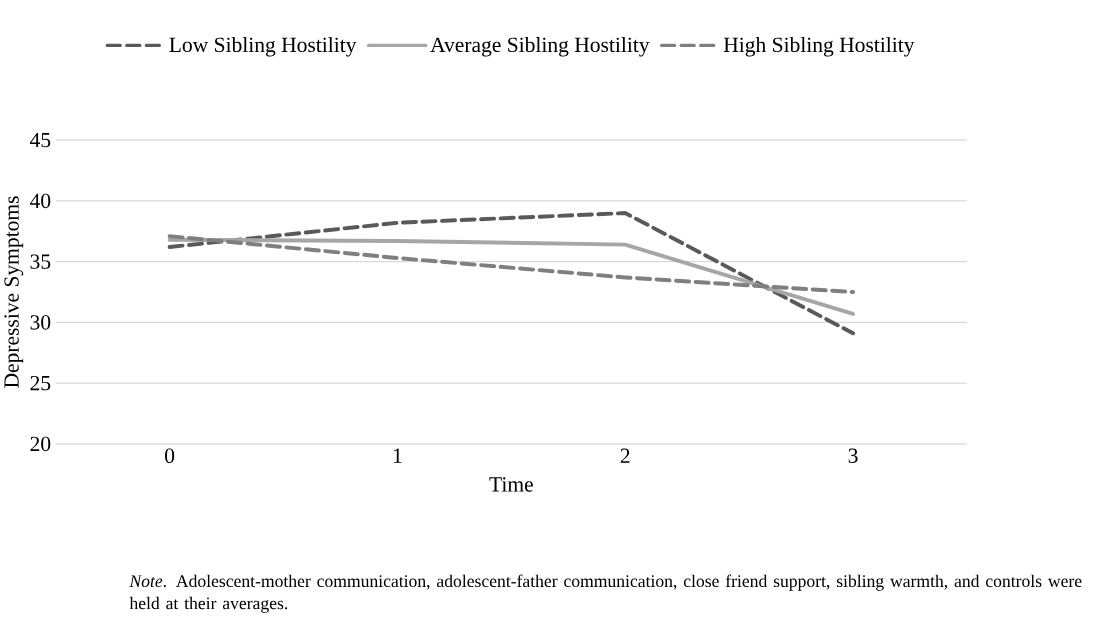 The width and height of the screenshot is (1119, 632). Describe the element at coordinates (40, 262) in the screenshot. I see `y-tick-label: 35` at that location.